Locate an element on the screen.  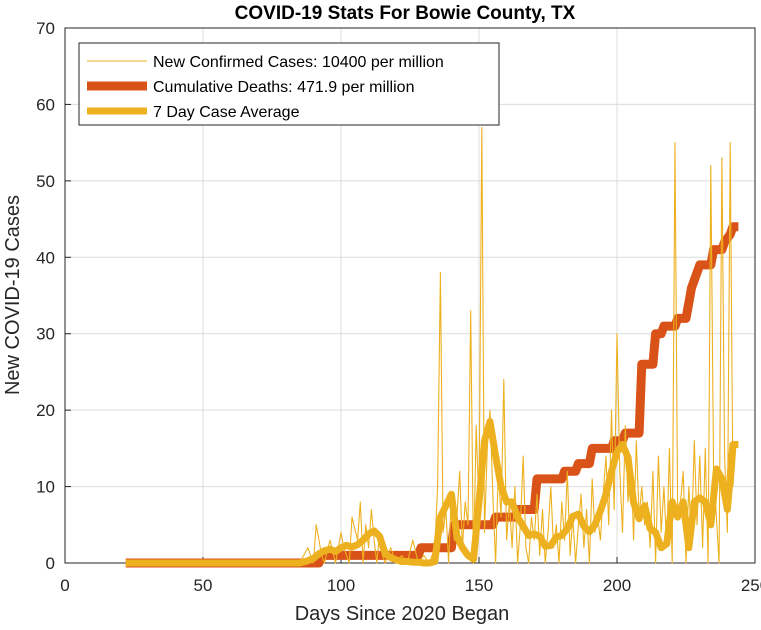
chart-title: COVID-19 Stats For Bowie County, TX is located at coordinates (405, 13).